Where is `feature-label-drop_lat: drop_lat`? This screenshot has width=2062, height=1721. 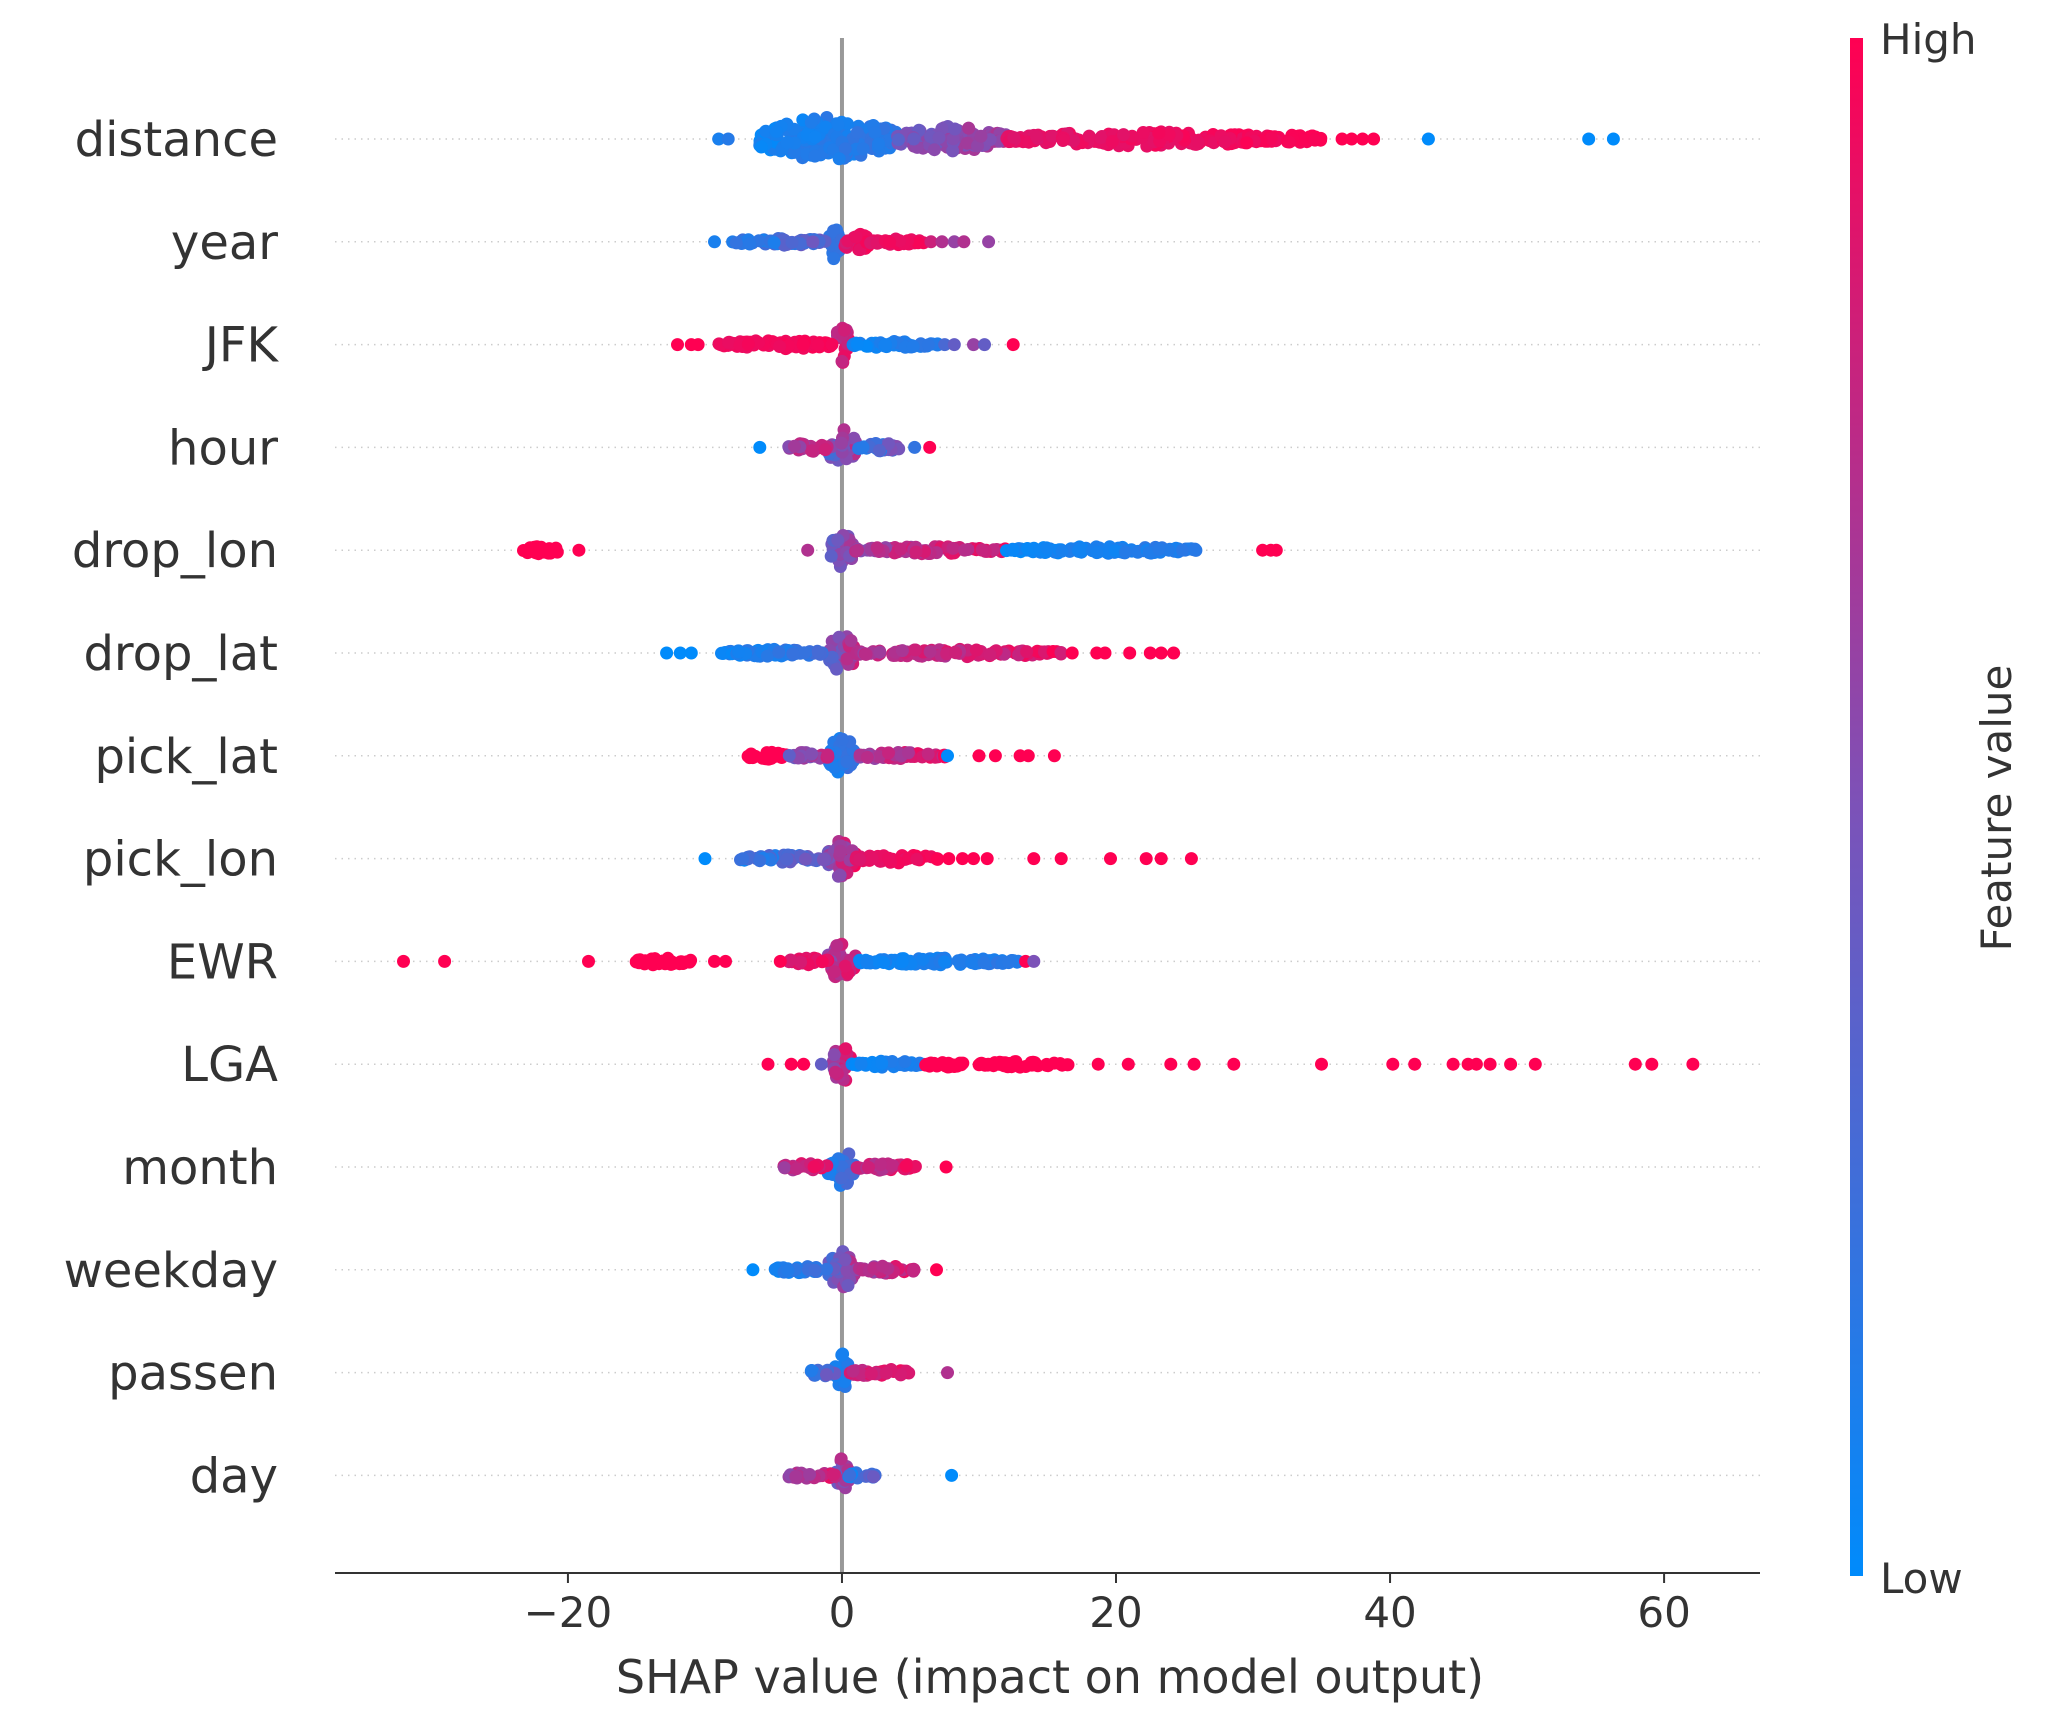 feature-label-drop_lat: drop_lat is located at coordinates (180, 654).